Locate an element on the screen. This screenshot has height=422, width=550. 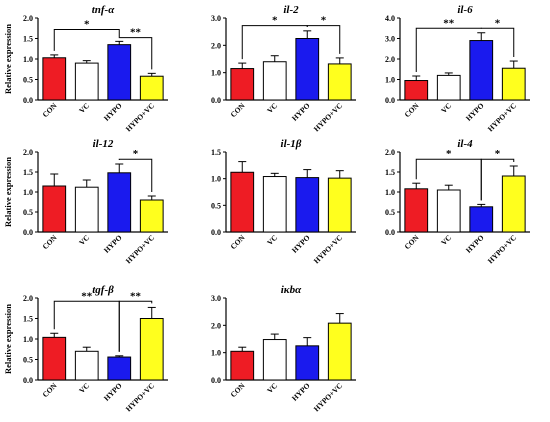
chart-title: tgf-β is located at coordinates (103, 290).